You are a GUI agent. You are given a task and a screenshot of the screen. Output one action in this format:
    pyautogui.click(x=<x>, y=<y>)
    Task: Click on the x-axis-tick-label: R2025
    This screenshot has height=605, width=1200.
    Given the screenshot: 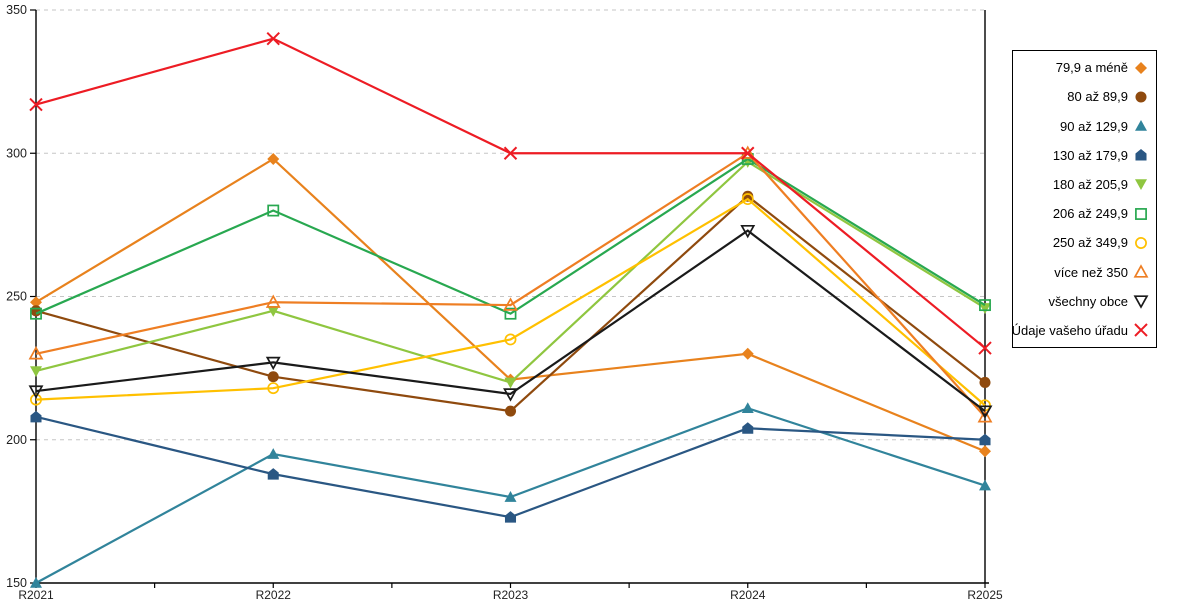 What is the action you would take?
    pyautogui.click(x=985, y=594)
    